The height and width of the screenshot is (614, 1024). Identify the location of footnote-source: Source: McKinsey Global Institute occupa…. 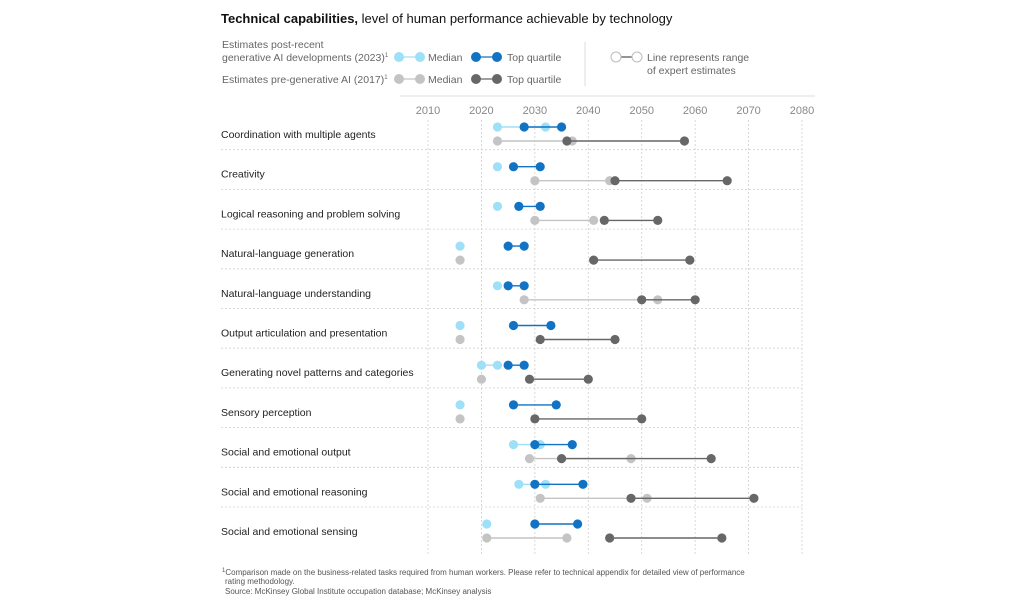
(358, 591).